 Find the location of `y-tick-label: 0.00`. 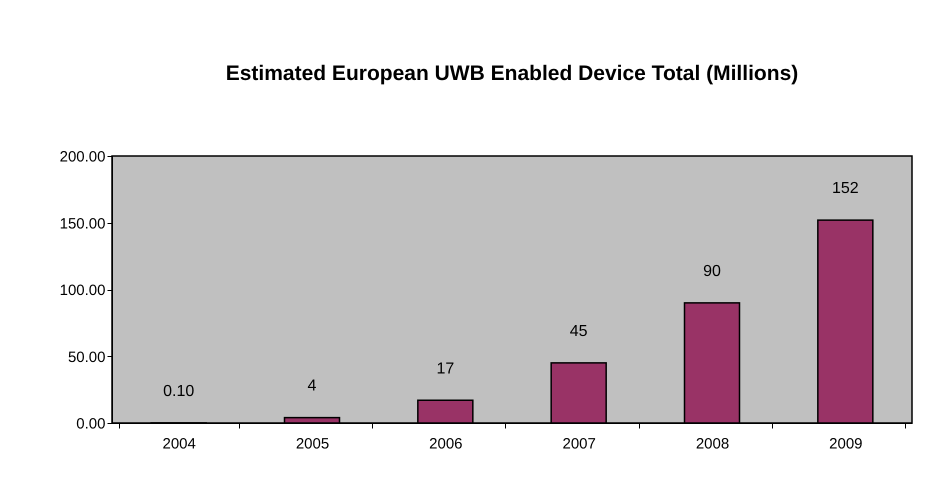

y-tick-label: 0.00 is located at coordinates (91, 424).